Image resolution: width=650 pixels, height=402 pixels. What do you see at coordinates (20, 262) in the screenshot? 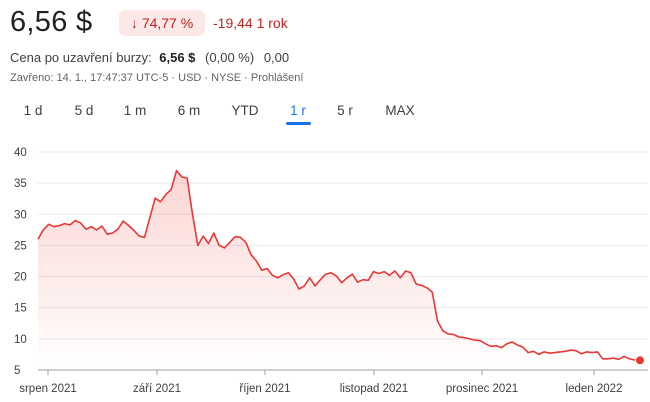
I see `y-axis-labels: 5 10 15 20 25 30 35 40` at bounding box center [20, 262].